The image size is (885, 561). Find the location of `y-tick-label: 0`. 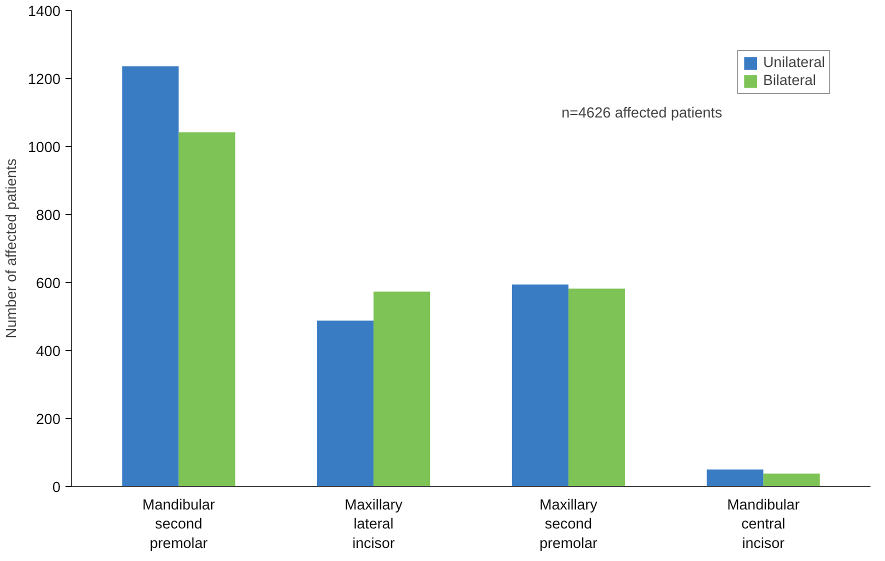

y-tick-label: 0 is located at coordinates (56, 488).